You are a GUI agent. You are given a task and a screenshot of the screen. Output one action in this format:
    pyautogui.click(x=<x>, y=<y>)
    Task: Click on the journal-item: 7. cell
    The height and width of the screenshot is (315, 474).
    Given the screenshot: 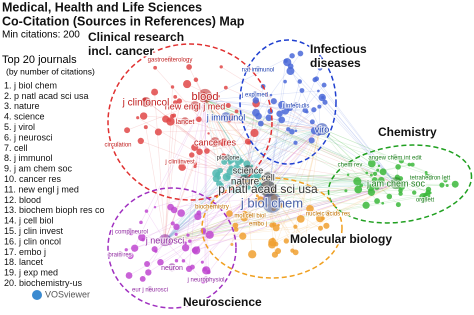 What is the action you would take?
    pyautogui.click(x=16, y=148)
    